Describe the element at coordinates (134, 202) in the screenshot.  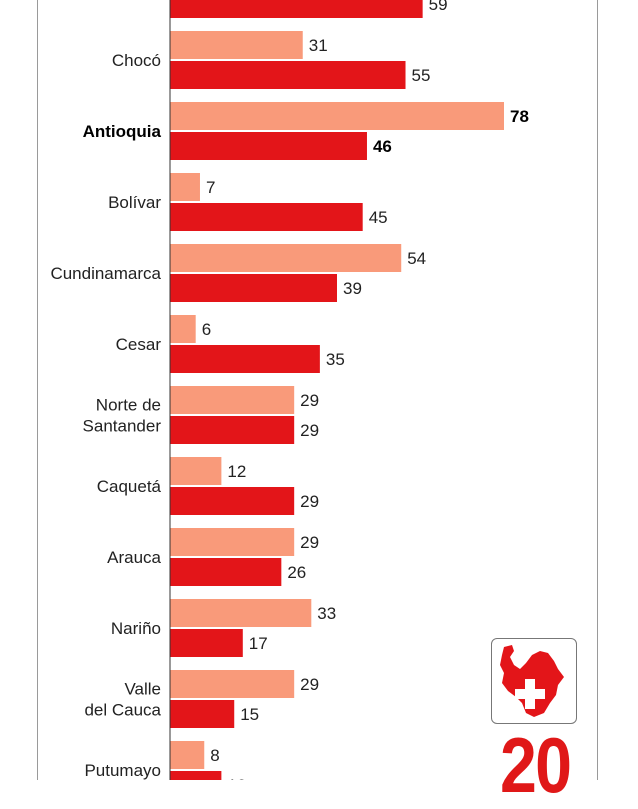
I see `category-label: Bolívar` at that location.